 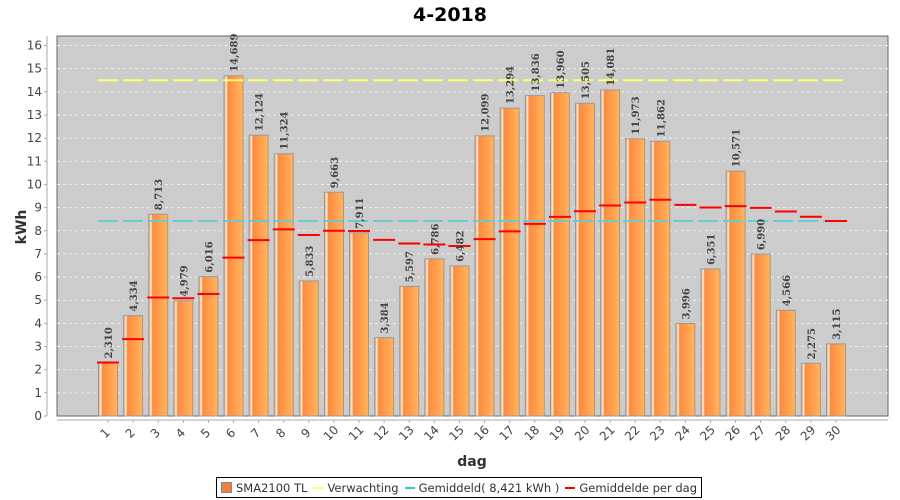 I want to click on y-tick-label: 7, so click(x=38, y=254).